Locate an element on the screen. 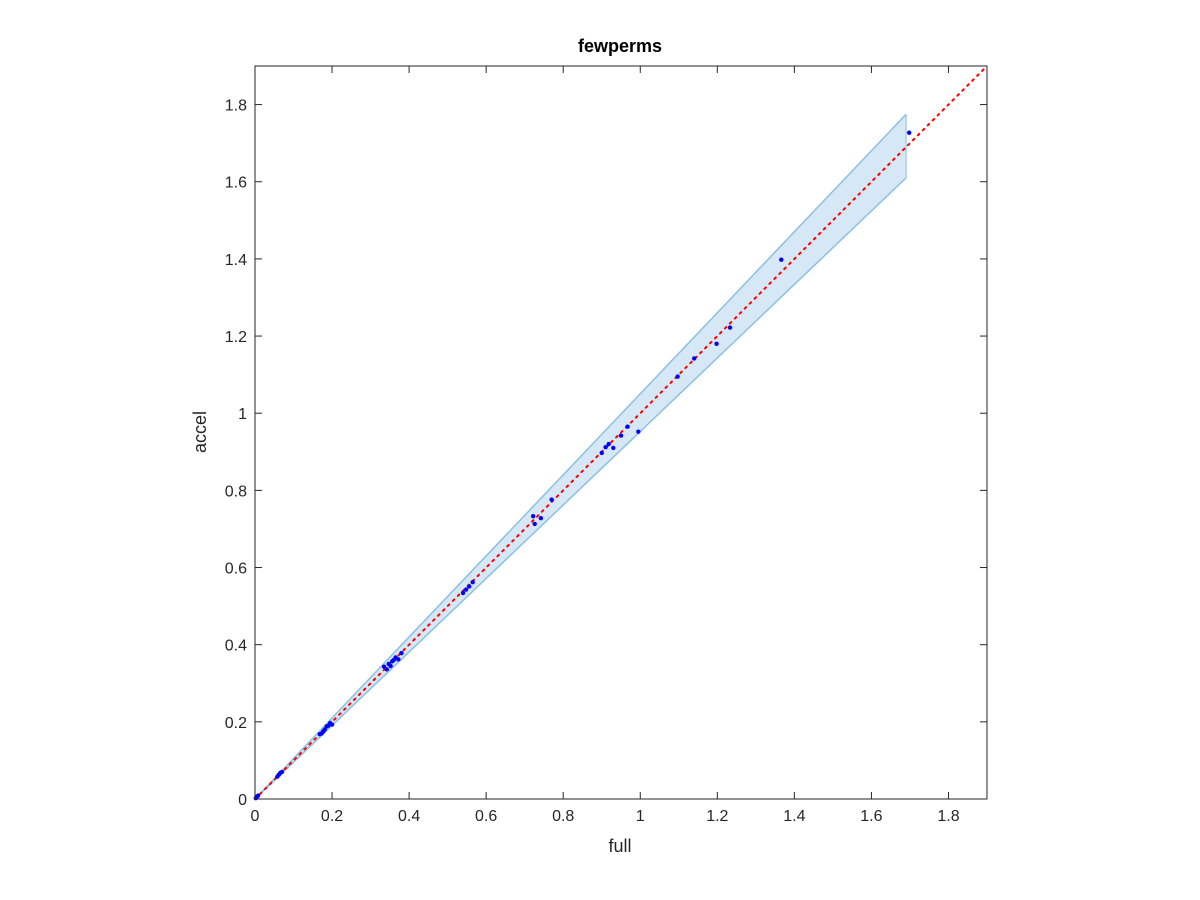  y-tick-label: 0 is located at coordinates (242, 800).